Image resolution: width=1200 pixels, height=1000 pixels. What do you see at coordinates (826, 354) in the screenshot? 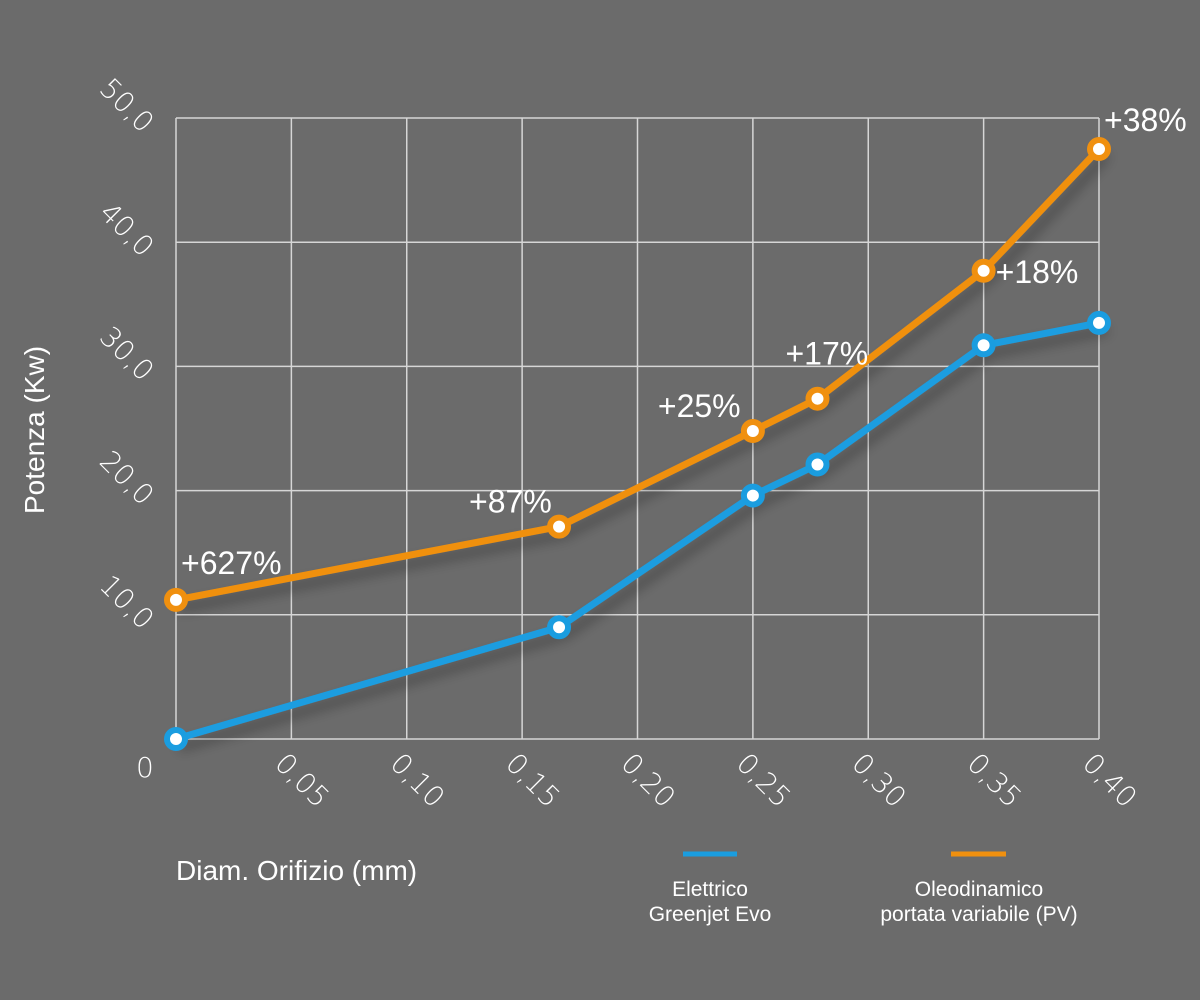
I see `percentage-label: +17%` at bounding box center [826, 354].